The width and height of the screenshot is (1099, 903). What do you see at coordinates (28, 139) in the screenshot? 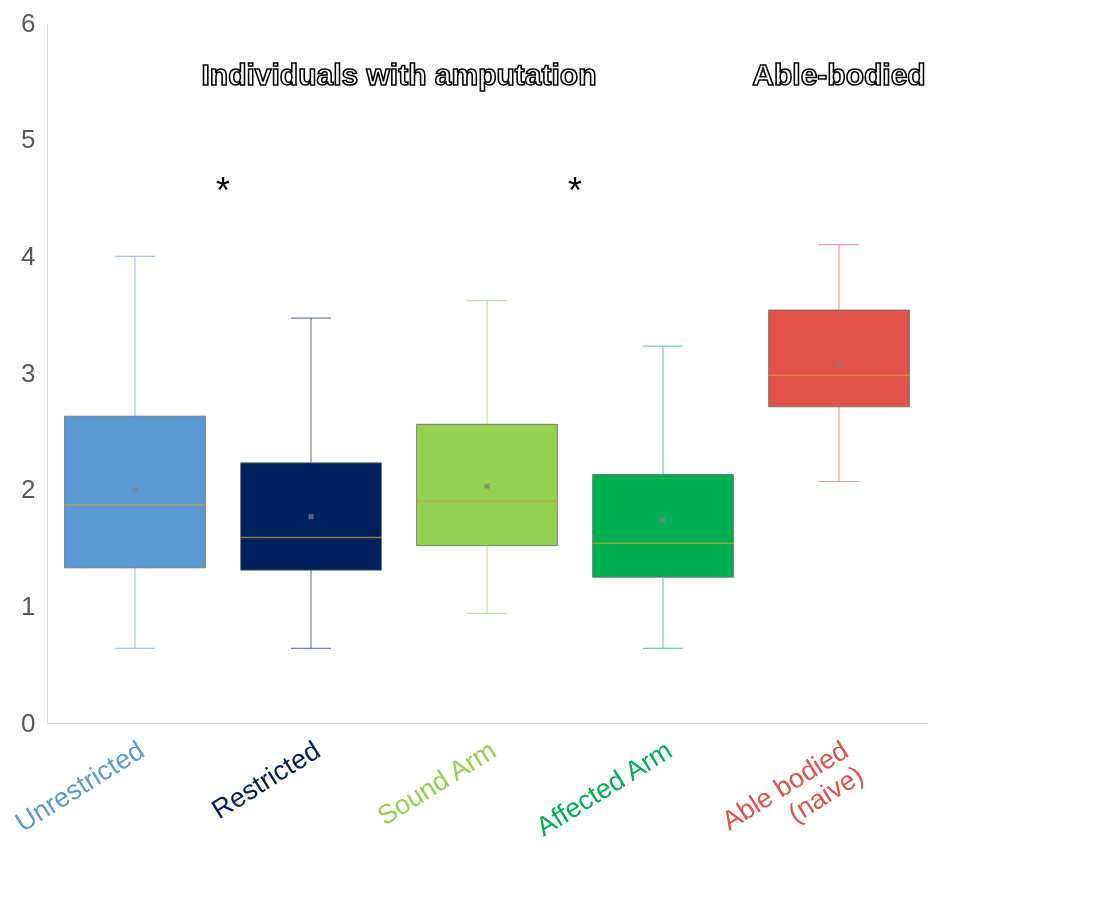
I see `y-tick-label: 5` at bounding box center [28, 139].